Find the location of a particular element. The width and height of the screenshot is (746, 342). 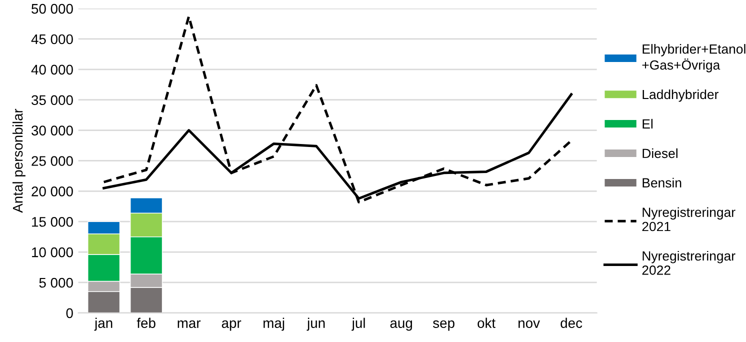

y-tick-label: 30 000 is located at coordinates (52, 131).